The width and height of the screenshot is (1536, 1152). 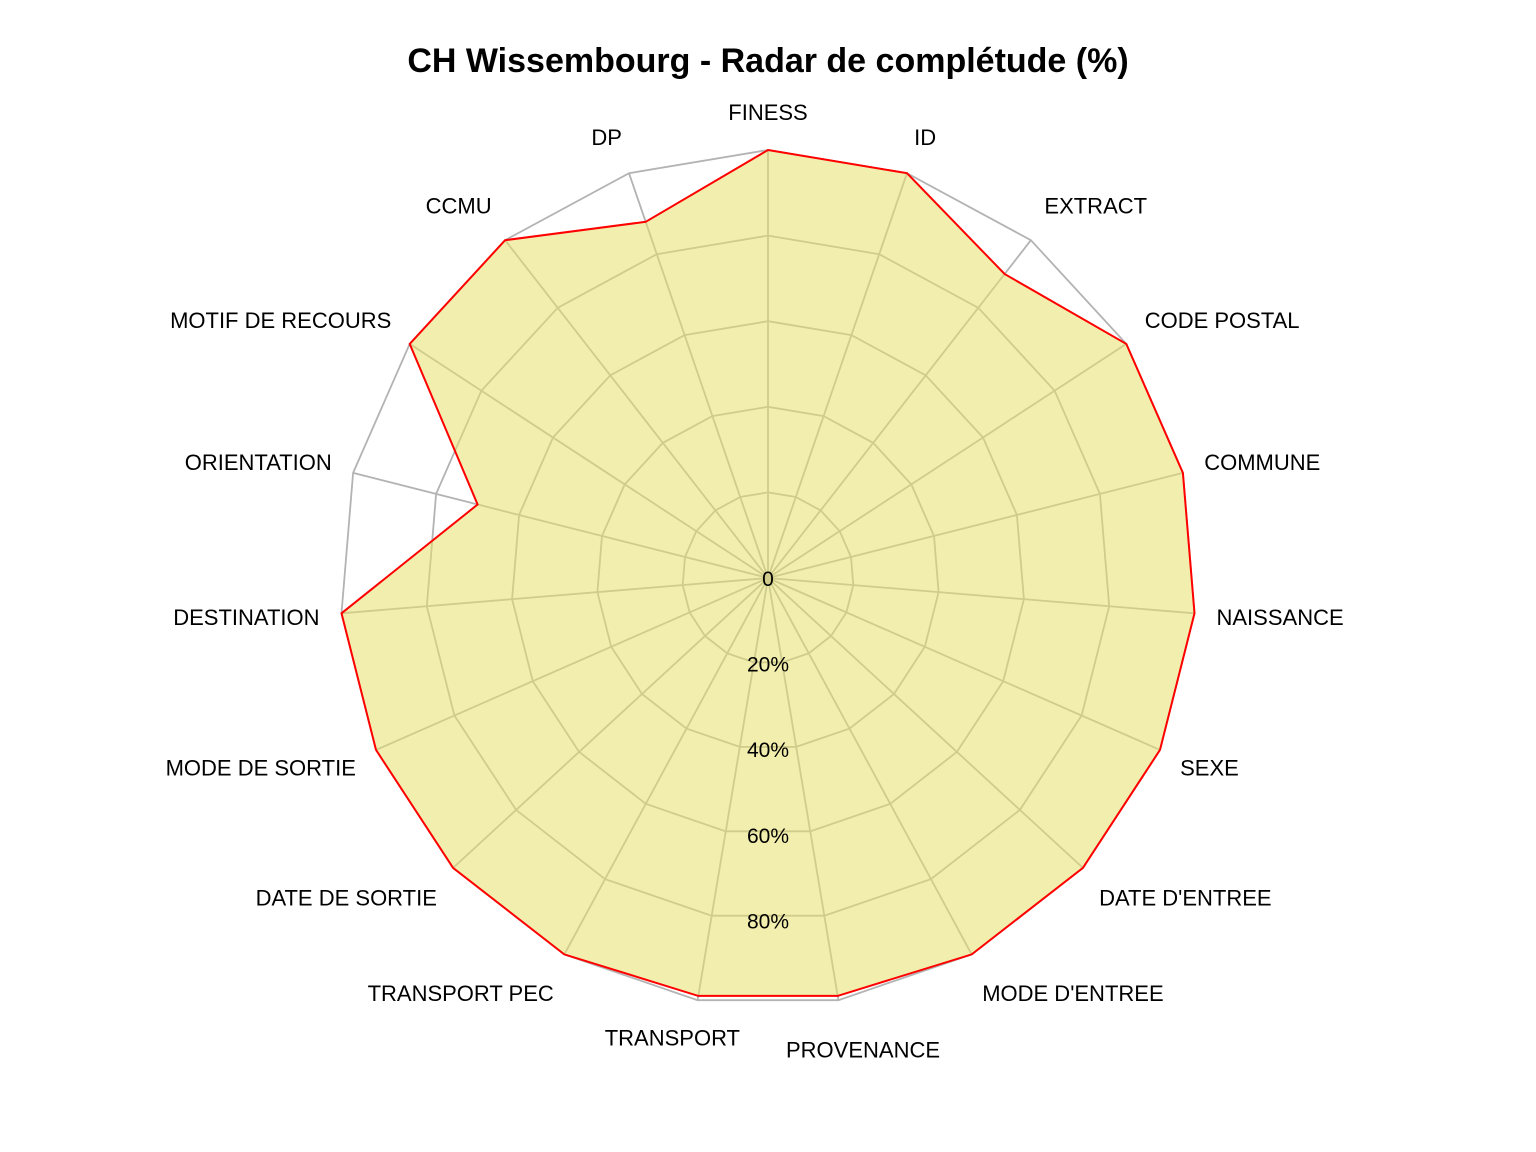 What do you see at coordinates (1209, 768) in the screenshot?
I see `axis-label-6: SEXE` at bounding box center [1209, 768].